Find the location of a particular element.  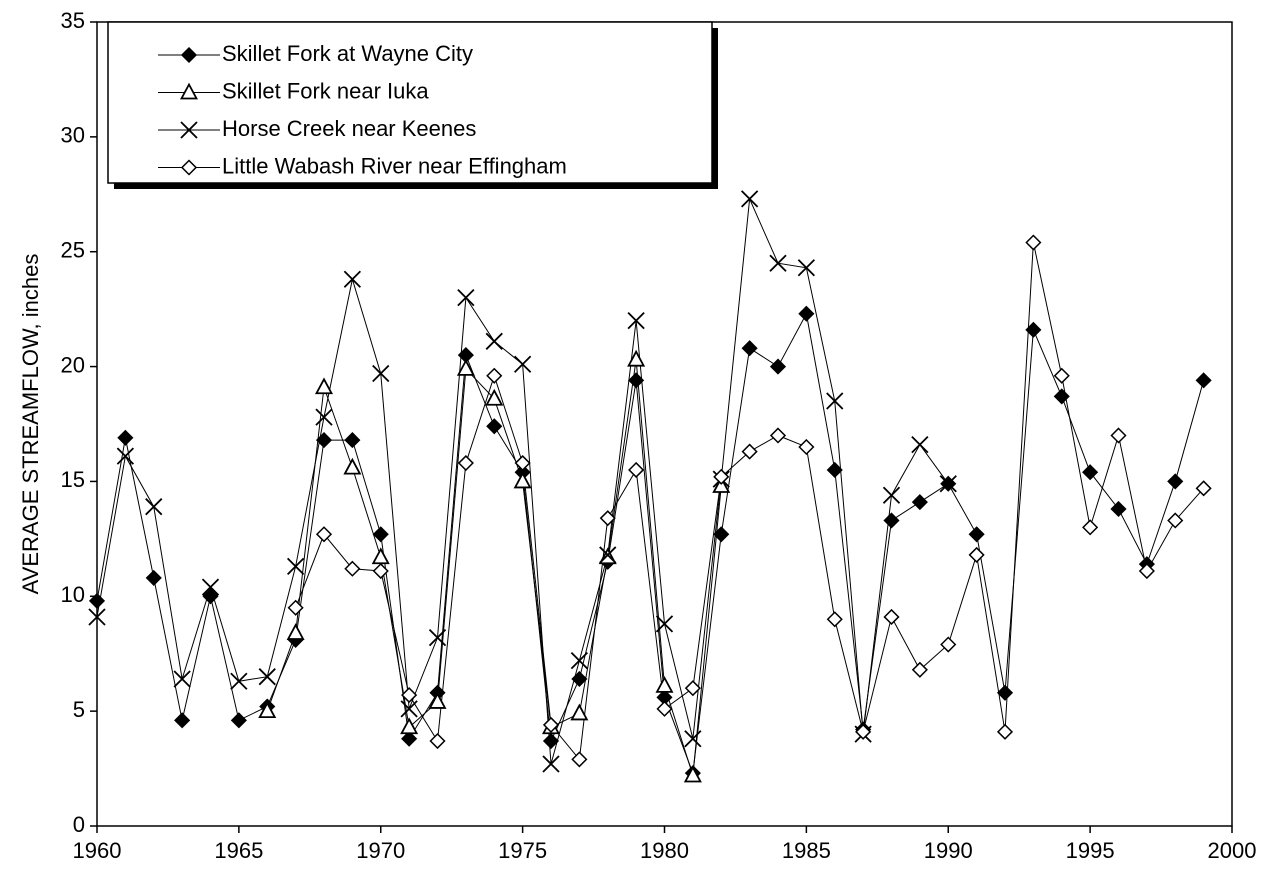

y-tick-label: 35 is located at coordinates (73, 20).